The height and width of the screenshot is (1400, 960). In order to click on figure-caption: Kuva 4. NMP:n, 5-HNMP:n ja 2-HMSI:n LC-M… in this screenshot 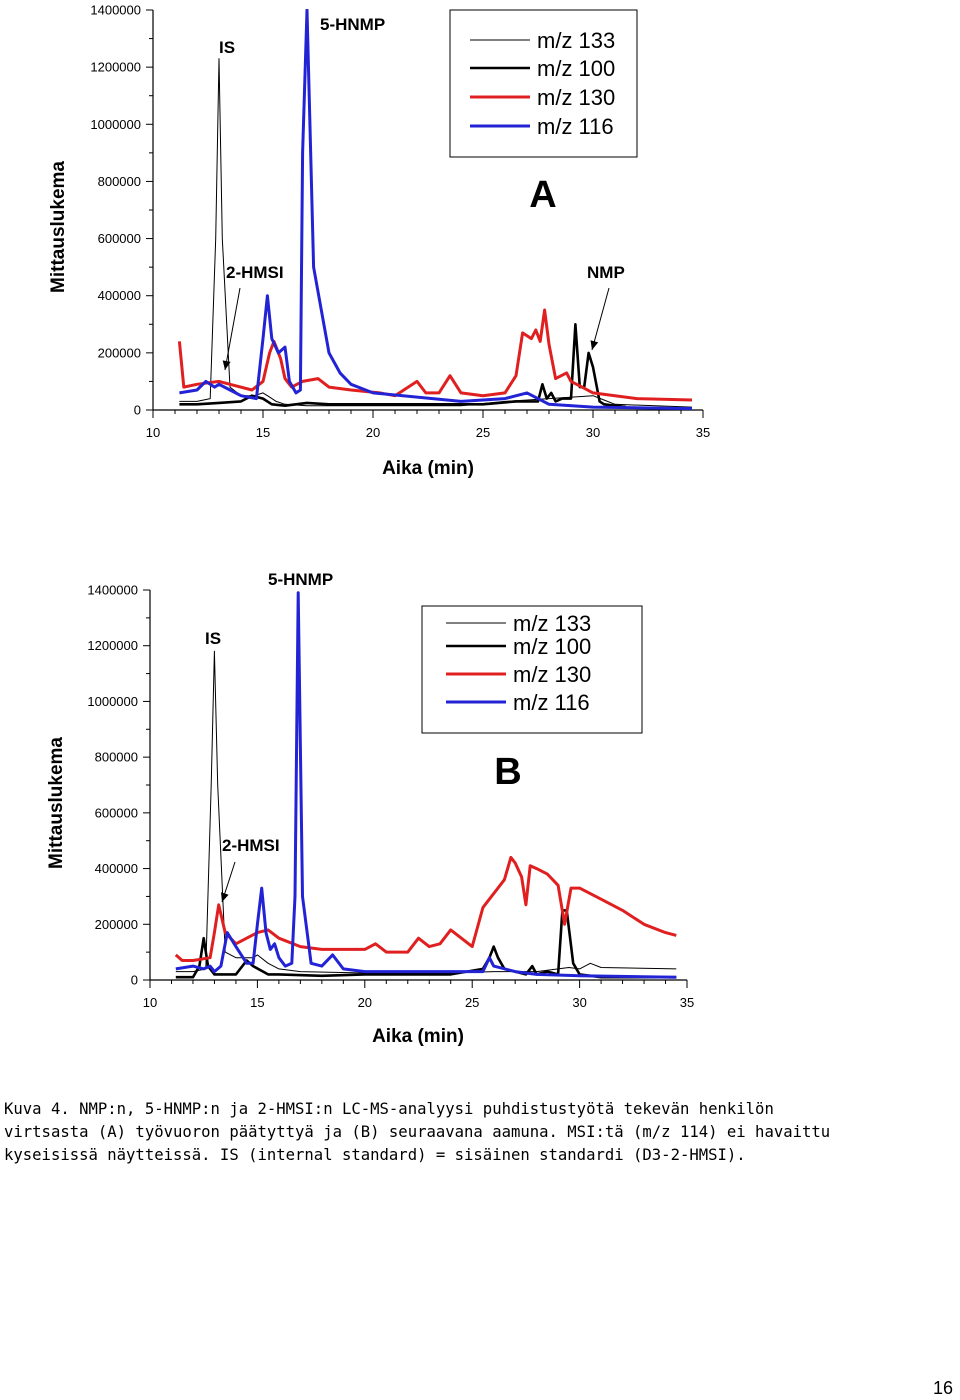, I will do `click(417, 1132)`.